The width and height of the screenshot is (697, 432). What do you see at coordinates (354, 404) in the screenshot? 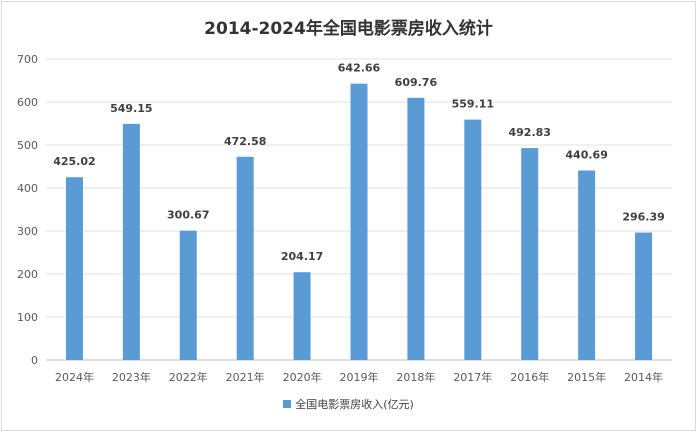
I see `legend-label: 全国电影票房收入(亿元)` at bounding box center [354, 404].